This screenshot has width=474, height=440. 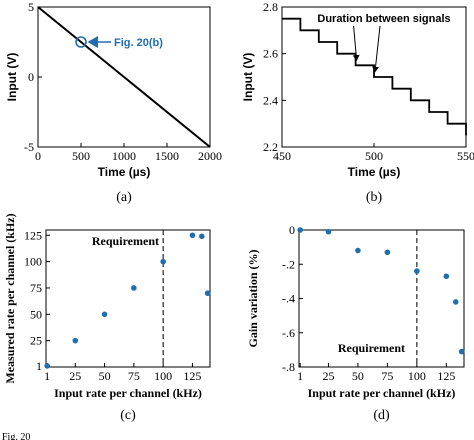 What do you see at coordinates (124, 197) in the screenshot?
I see `panel-caption: (a)` at bounding box center [124, 197].